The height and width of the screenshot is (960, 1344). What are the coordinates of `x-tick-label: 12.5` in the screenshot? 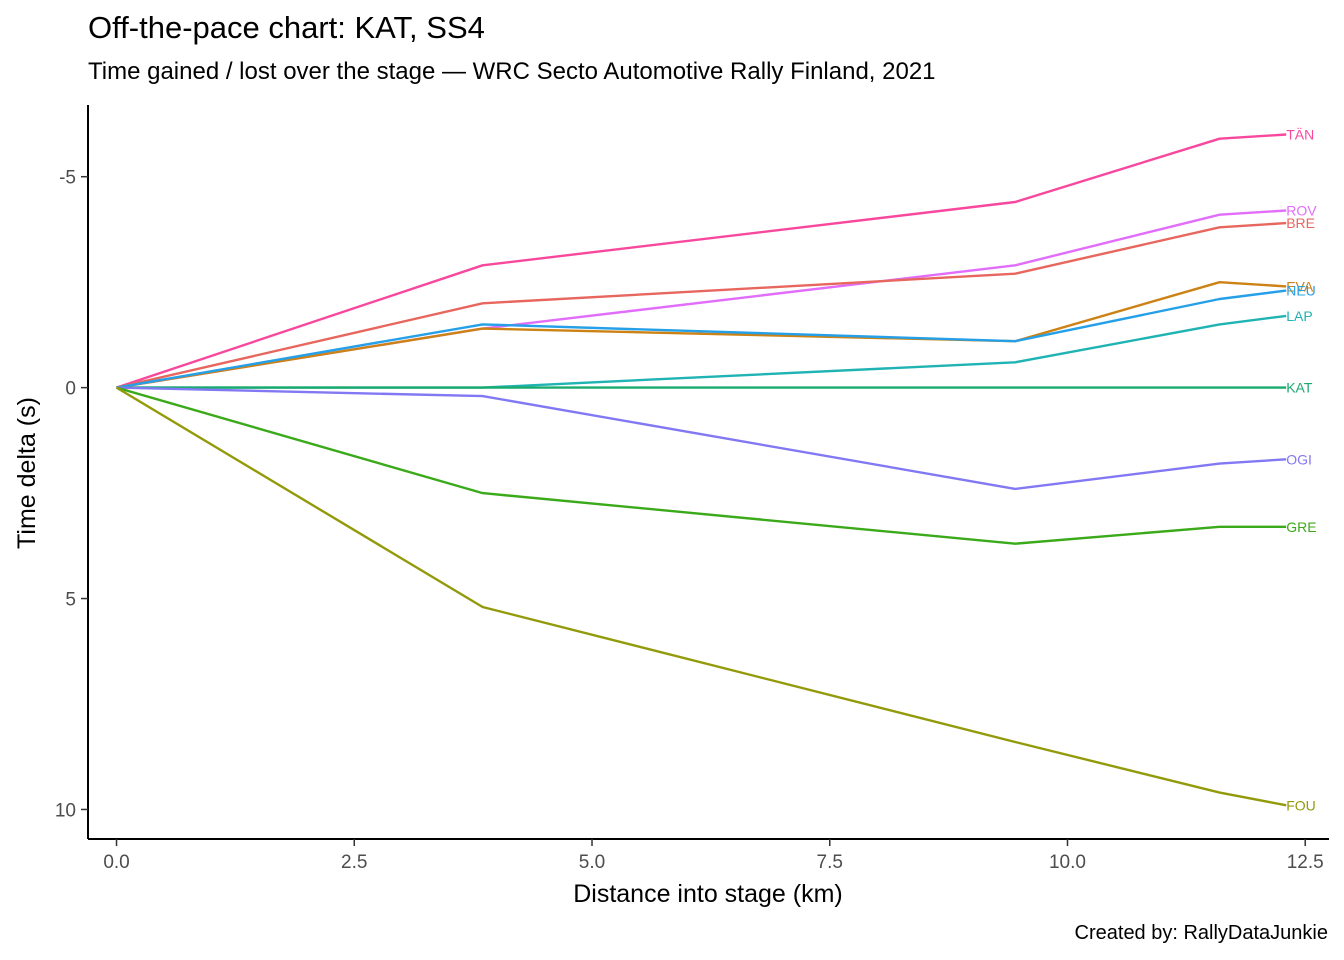 It's located at (1305, 862).